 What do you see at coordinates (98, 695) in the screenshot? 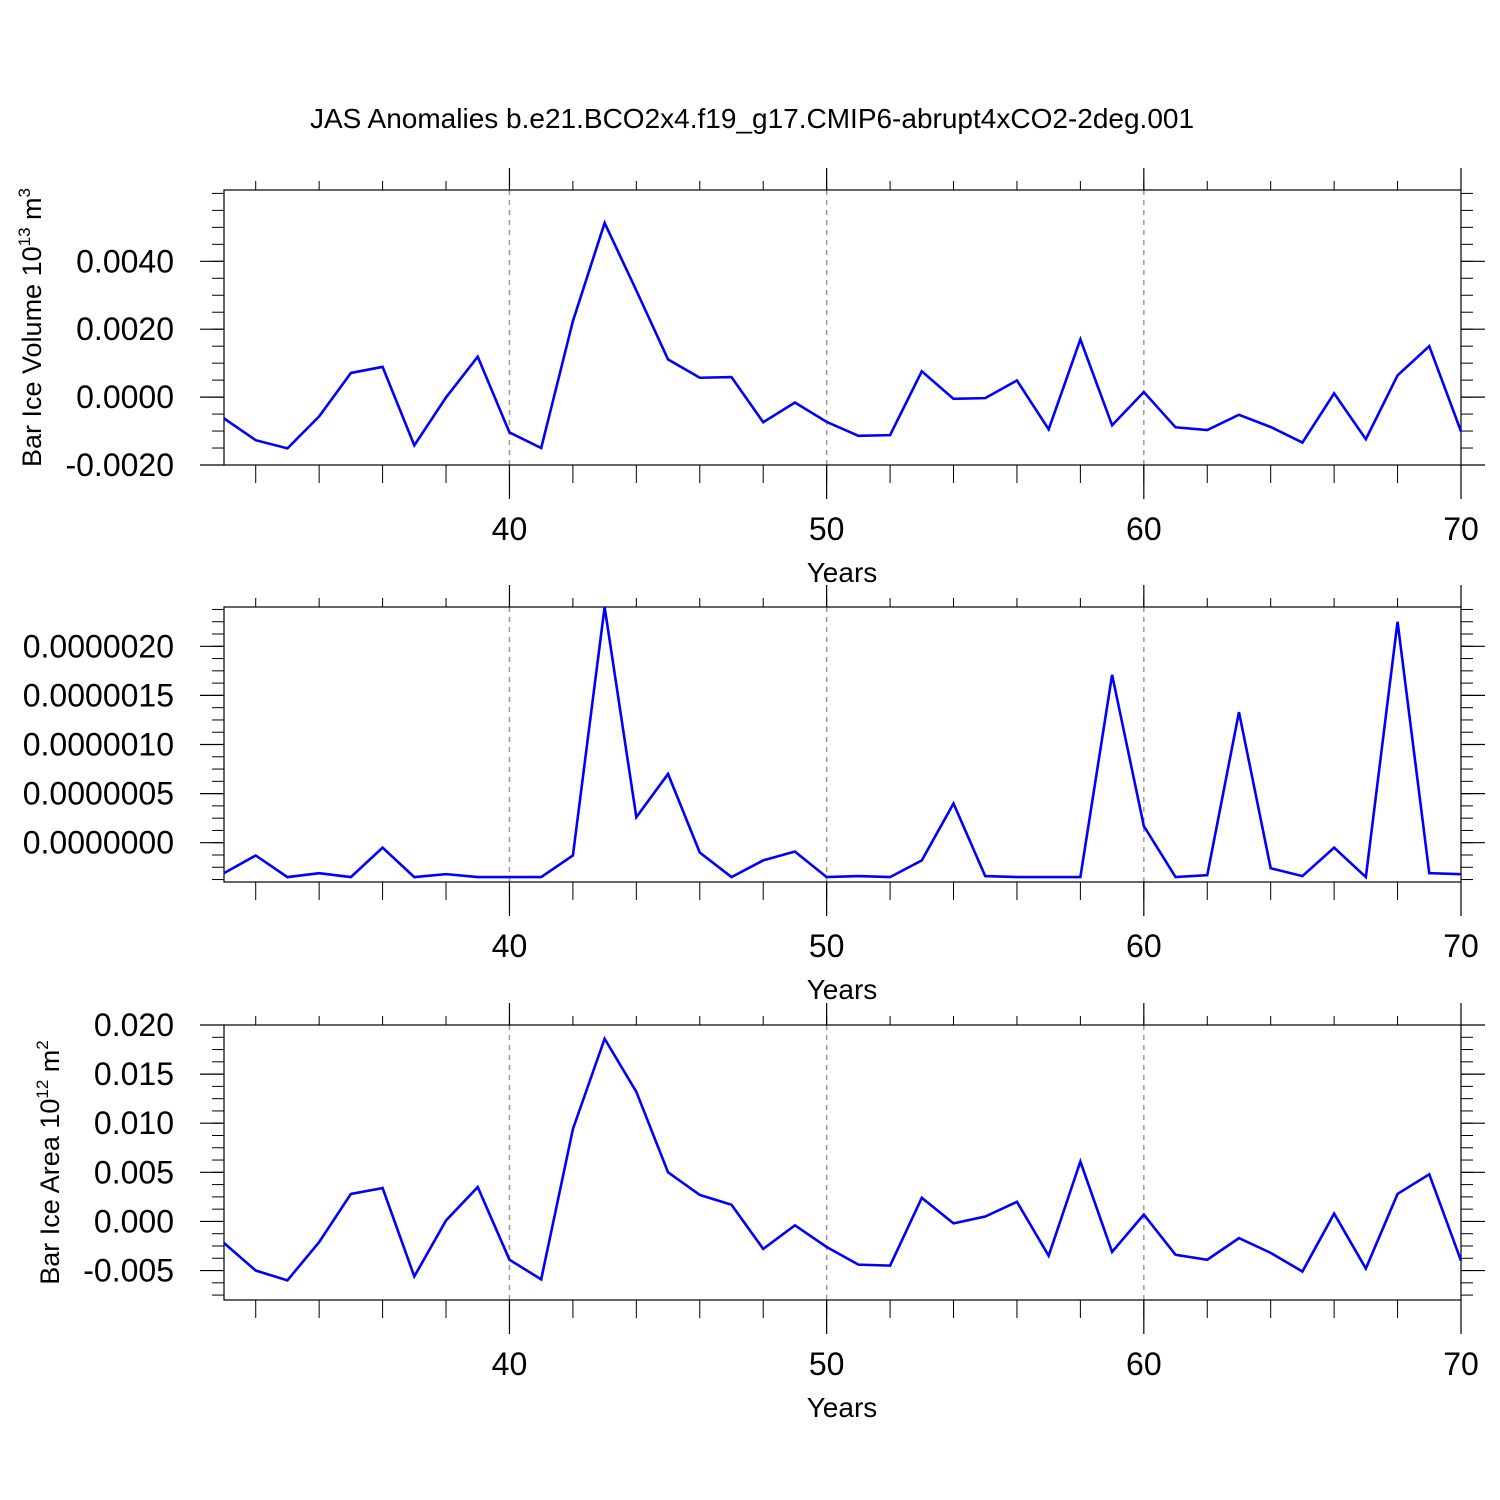
I see `y-tick-label: 0.0000015` at bounding box center [98, 695].